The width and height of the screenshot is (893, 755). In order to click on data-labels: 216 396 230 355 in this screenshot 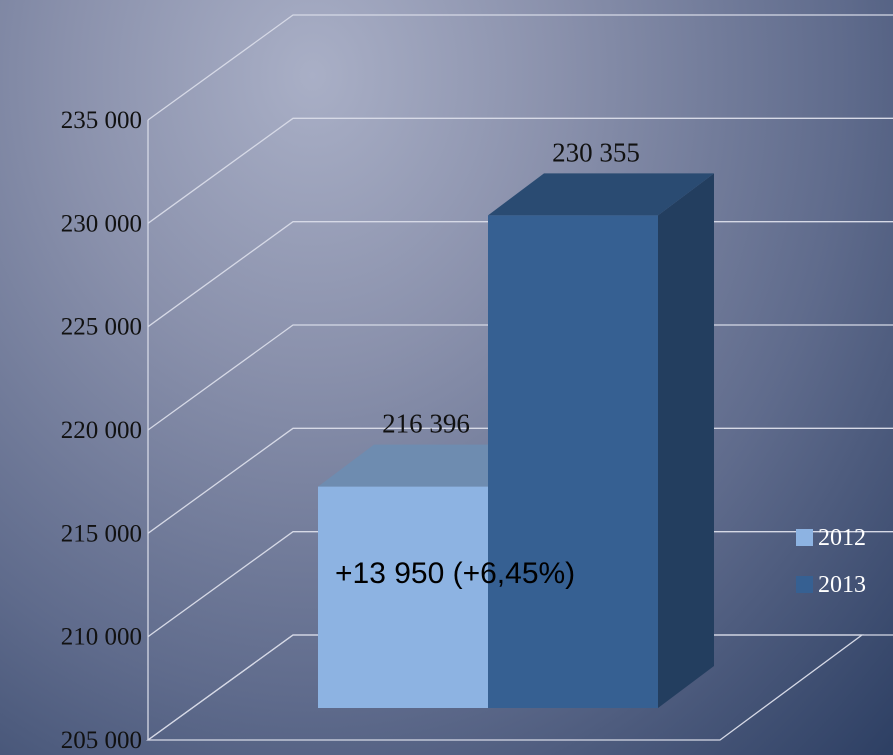, I will do `click(511, 287)`.